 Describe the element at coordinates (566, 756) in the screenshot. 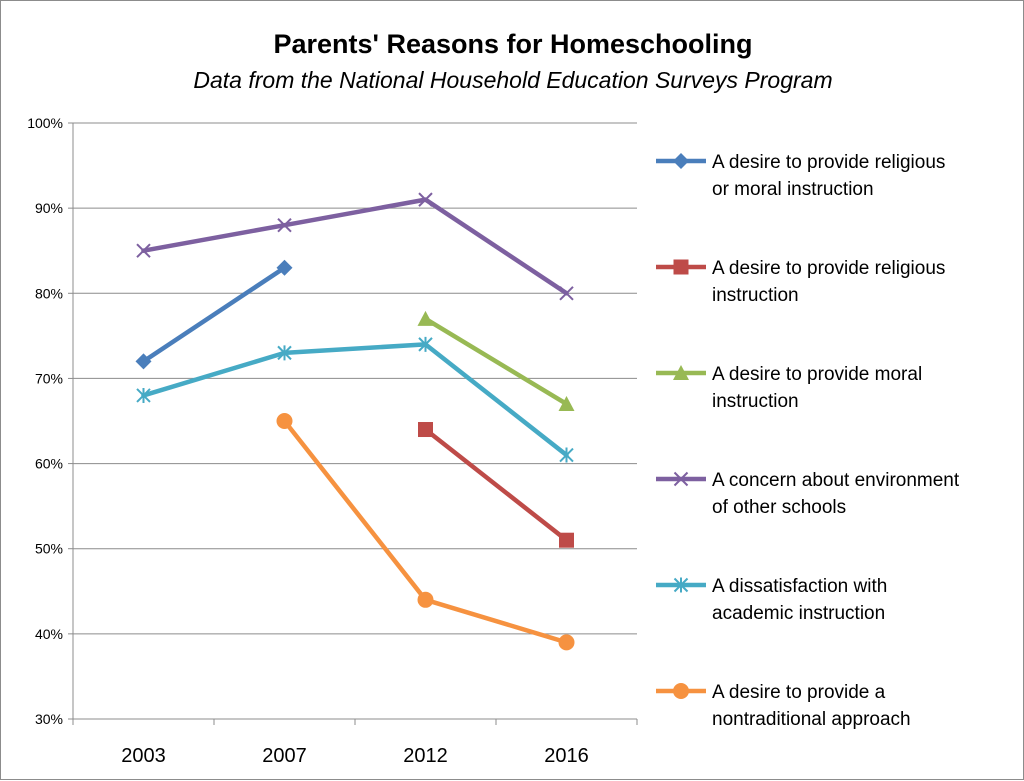

I see `x-tick-label: 2016` at that location.